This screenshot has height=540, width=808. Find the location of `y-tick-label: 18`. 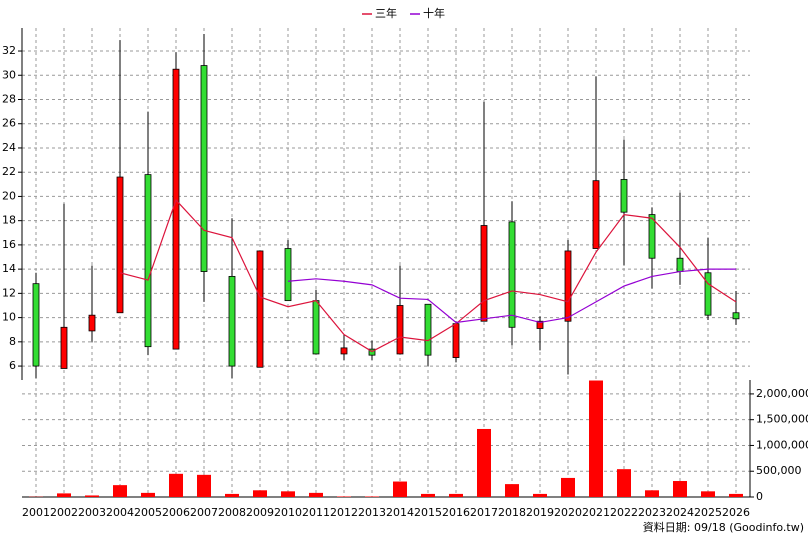

y-tick-label: 18 is located at coordinates (9, 220).